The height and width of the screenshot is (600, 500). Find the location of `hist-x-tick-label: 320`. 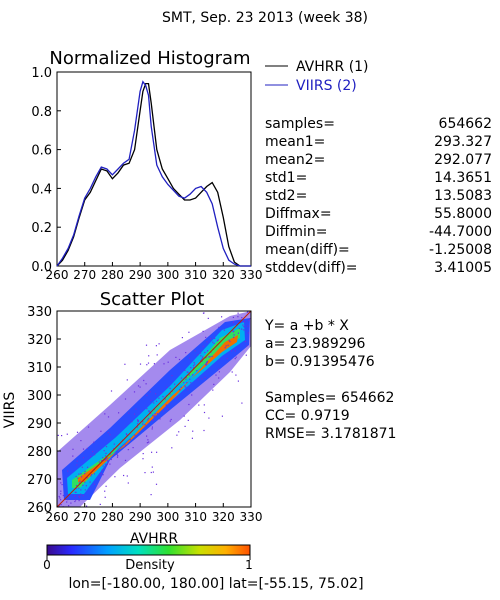

hist-x-tick-label: 320 is located at coordinates (223, 275).